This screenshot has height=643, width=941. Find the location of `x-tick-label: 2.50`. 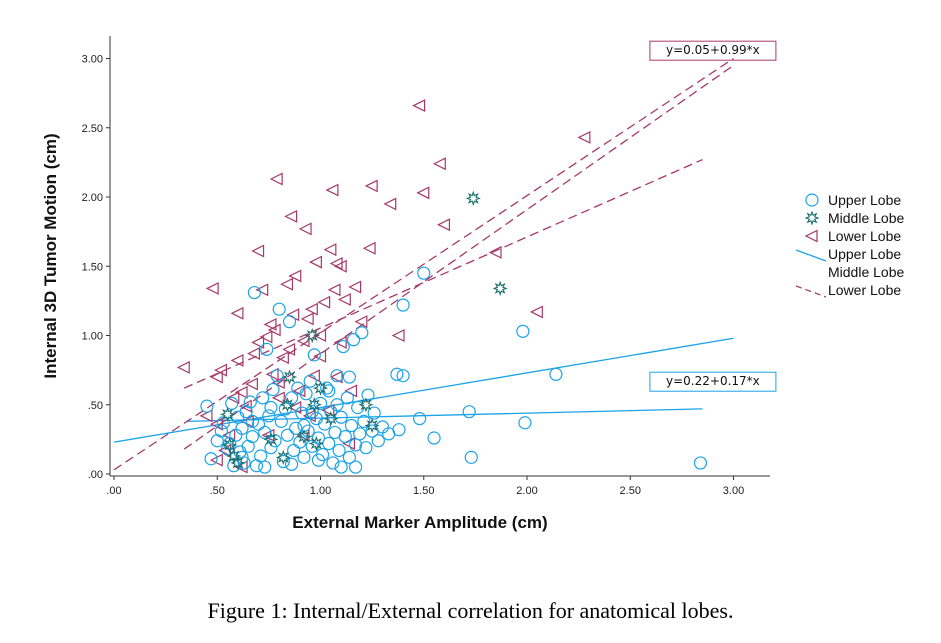

x-tick-label: 2.50 is located at coordinates (630, 491).